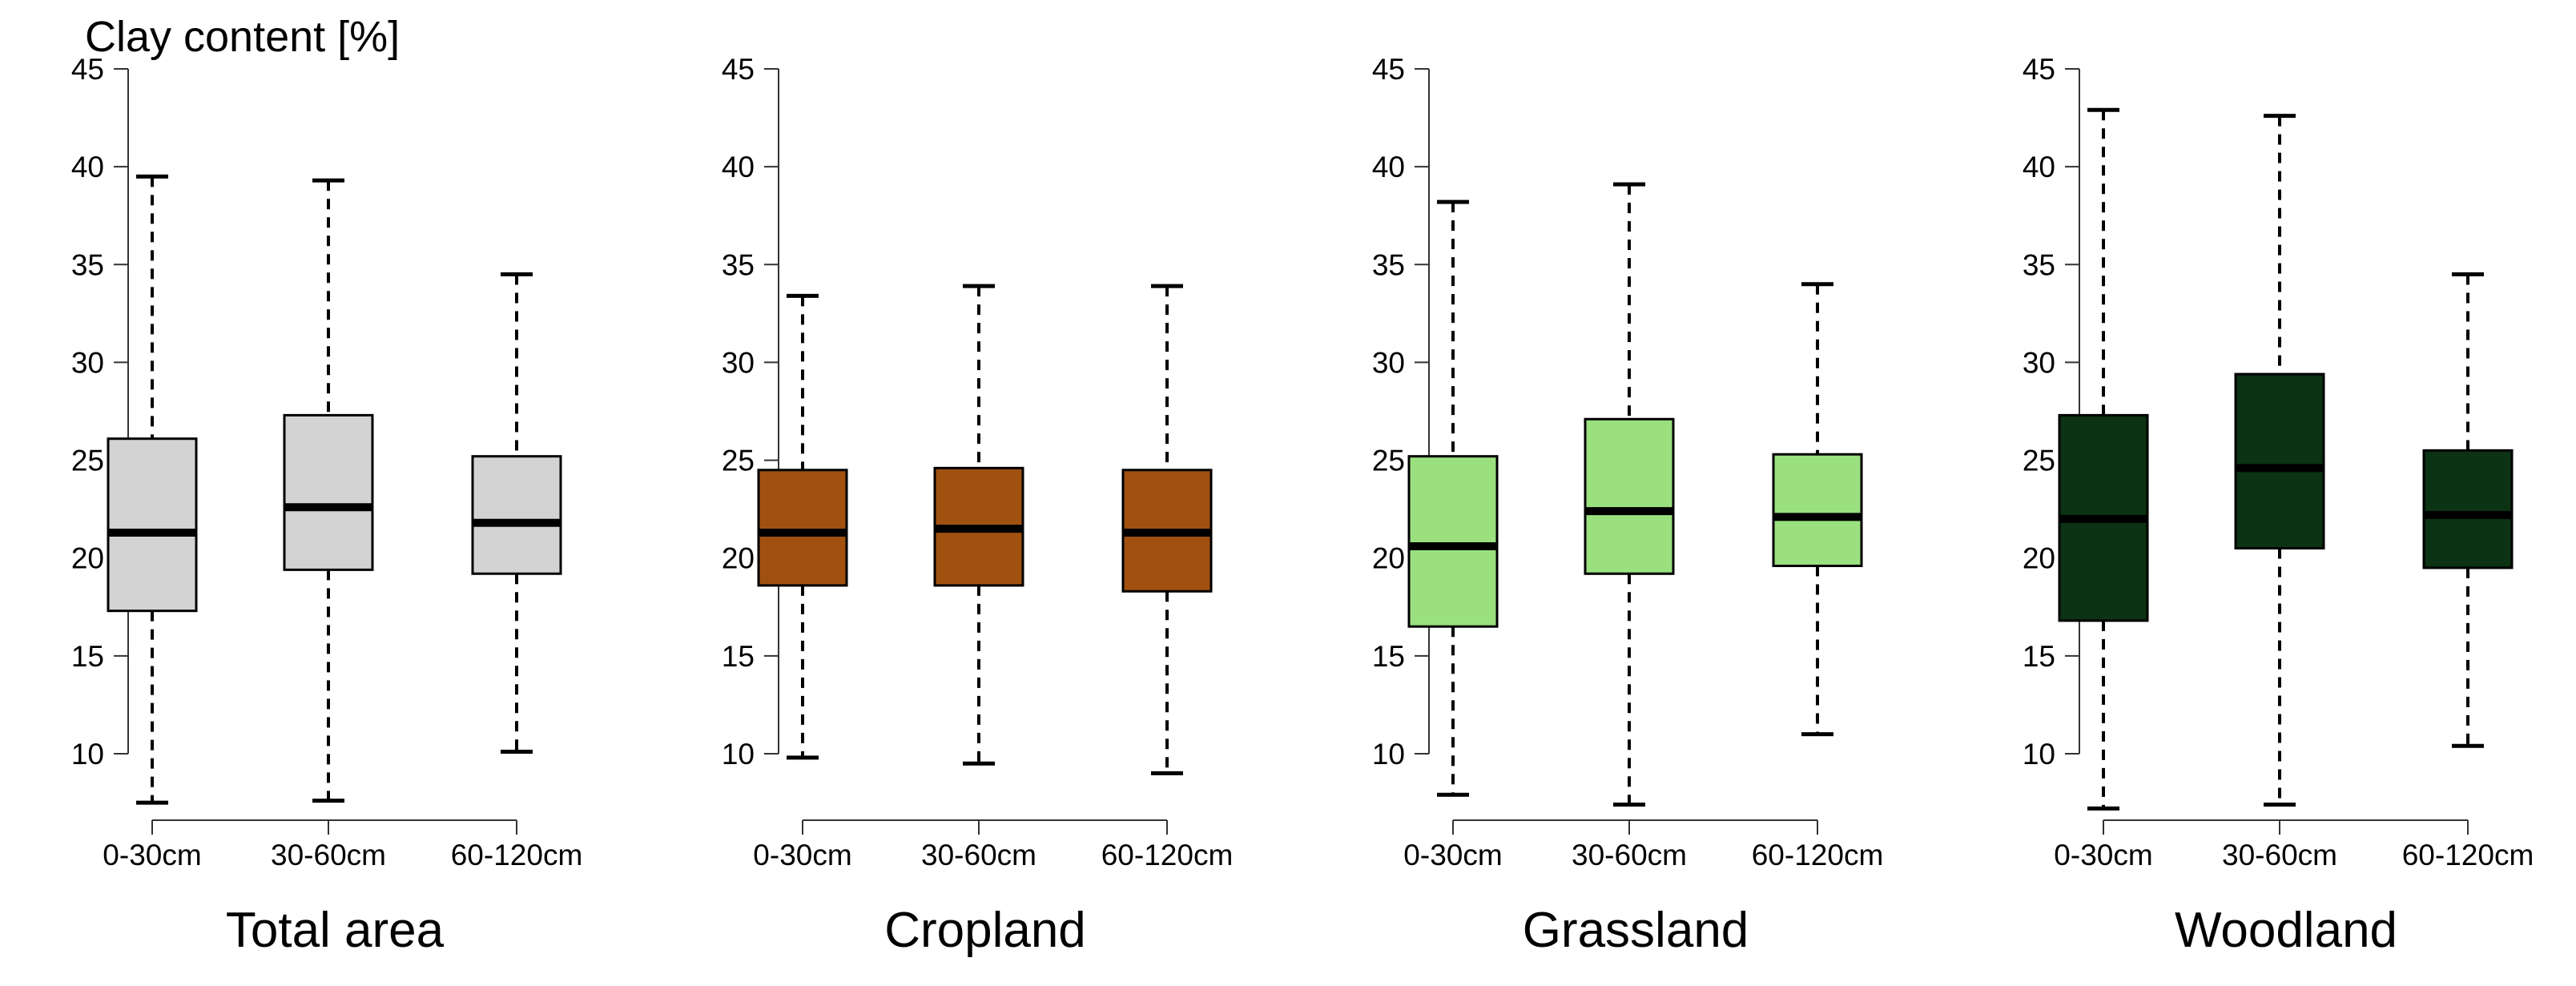 This screenshot has height=986, width=2576. Describe the element at coordinates (87, 656) in the screenshot. I see `total-area-y-tick-label: 15` at that location.